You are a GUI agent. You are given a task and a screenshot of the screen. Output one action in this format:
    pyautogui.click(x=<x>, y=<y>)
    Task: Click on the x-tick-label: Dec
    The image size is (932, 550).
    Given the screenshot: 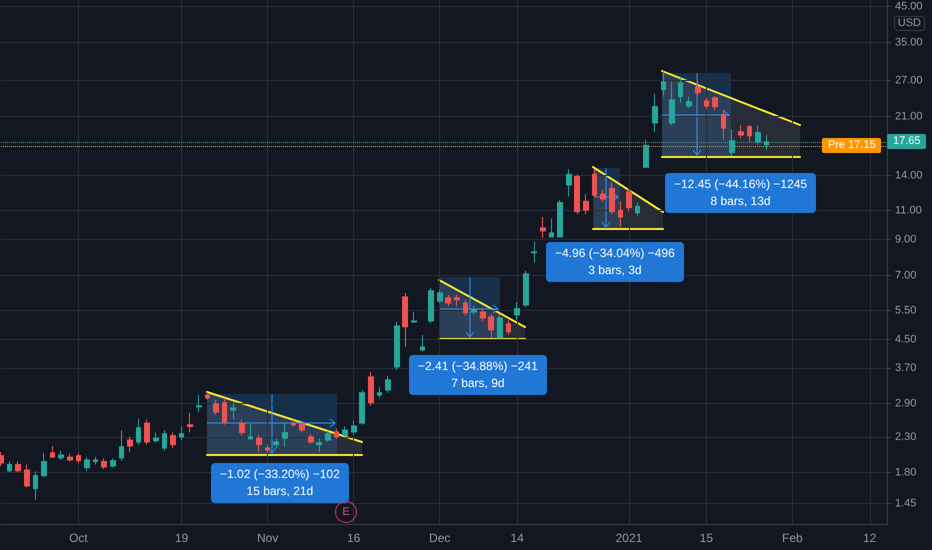 What is the action you would take?
    pyautogui.click(x=439, y=538)
    